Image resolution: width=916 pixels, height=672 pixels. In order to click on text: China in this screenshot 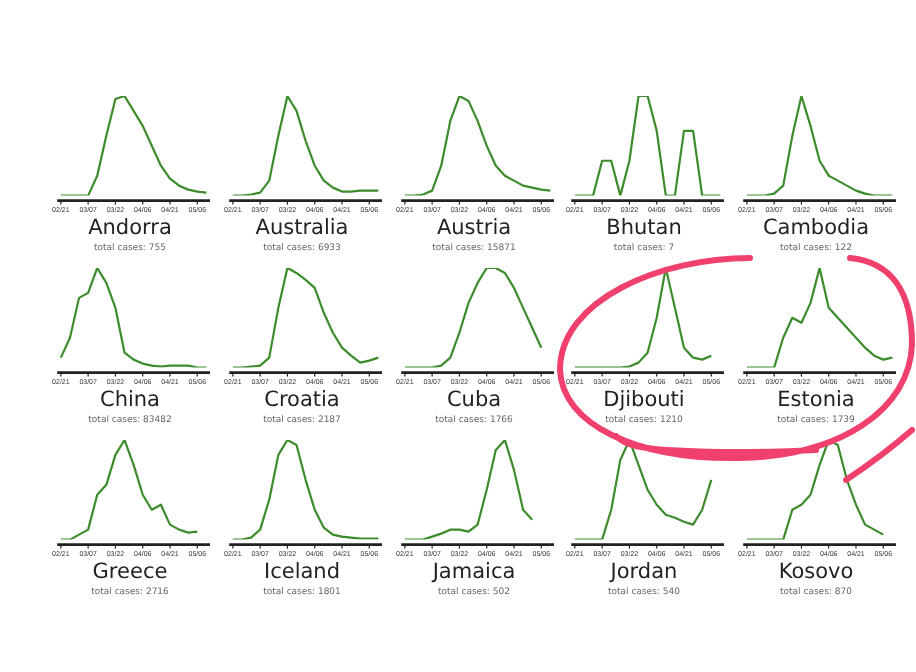, I will do `click(130, 400)`.